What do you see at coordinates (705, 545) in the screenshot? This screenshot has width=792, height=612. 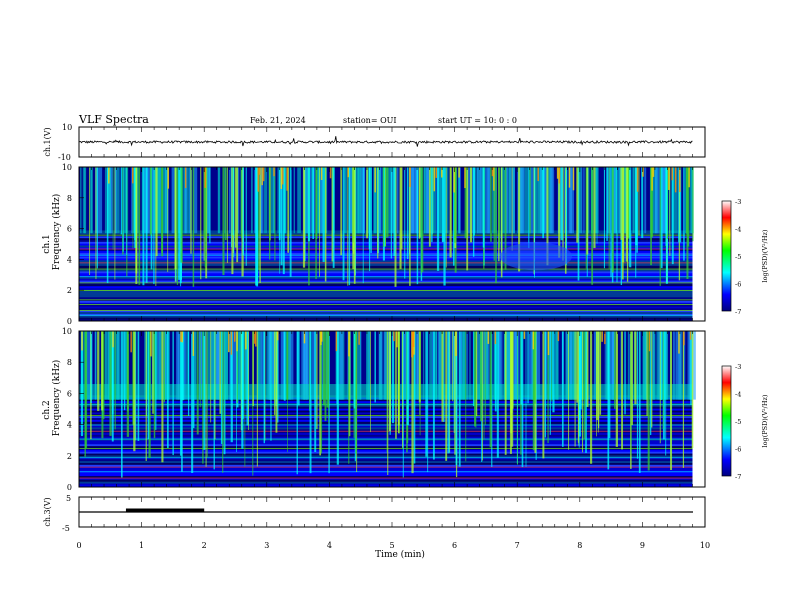 I see `x-tick-label: 10` at bounding box center [705, 545].